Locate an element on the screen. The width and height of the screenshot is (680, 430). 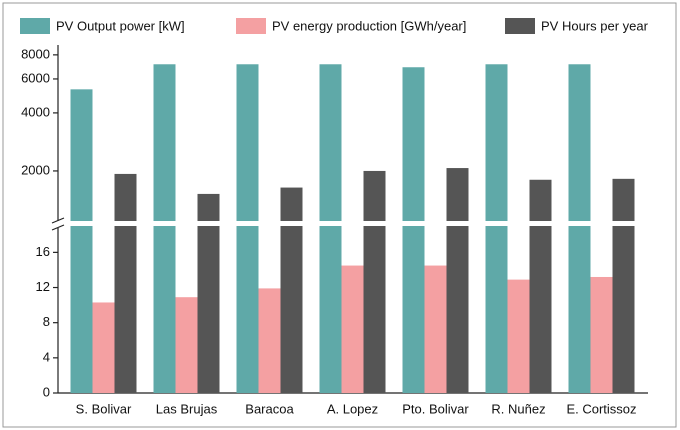
x-tick-label: R. Nuñez is located at coordinates (518, 408).